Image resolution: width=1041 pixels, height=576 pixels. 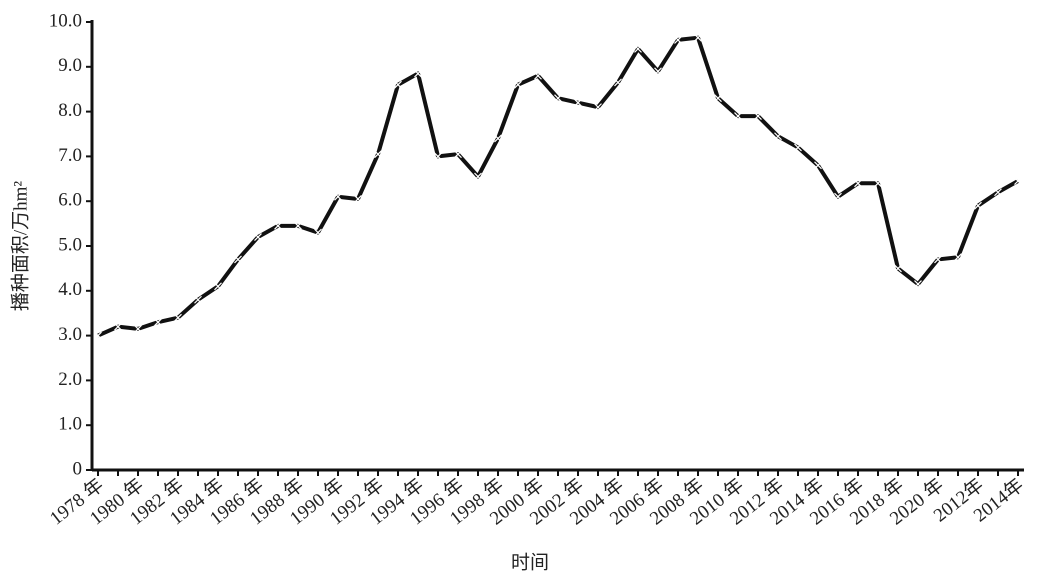 I want to click on y-tick-label: 5.0, so click(x=70, y=244).